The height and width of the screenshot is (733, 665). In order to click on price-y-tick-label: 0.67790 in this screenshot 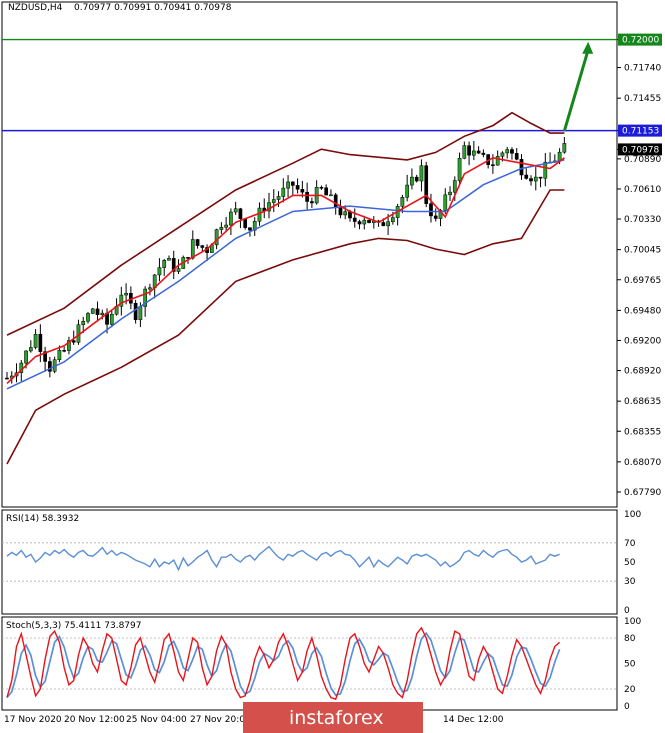, I will do `click(642, 493)`.